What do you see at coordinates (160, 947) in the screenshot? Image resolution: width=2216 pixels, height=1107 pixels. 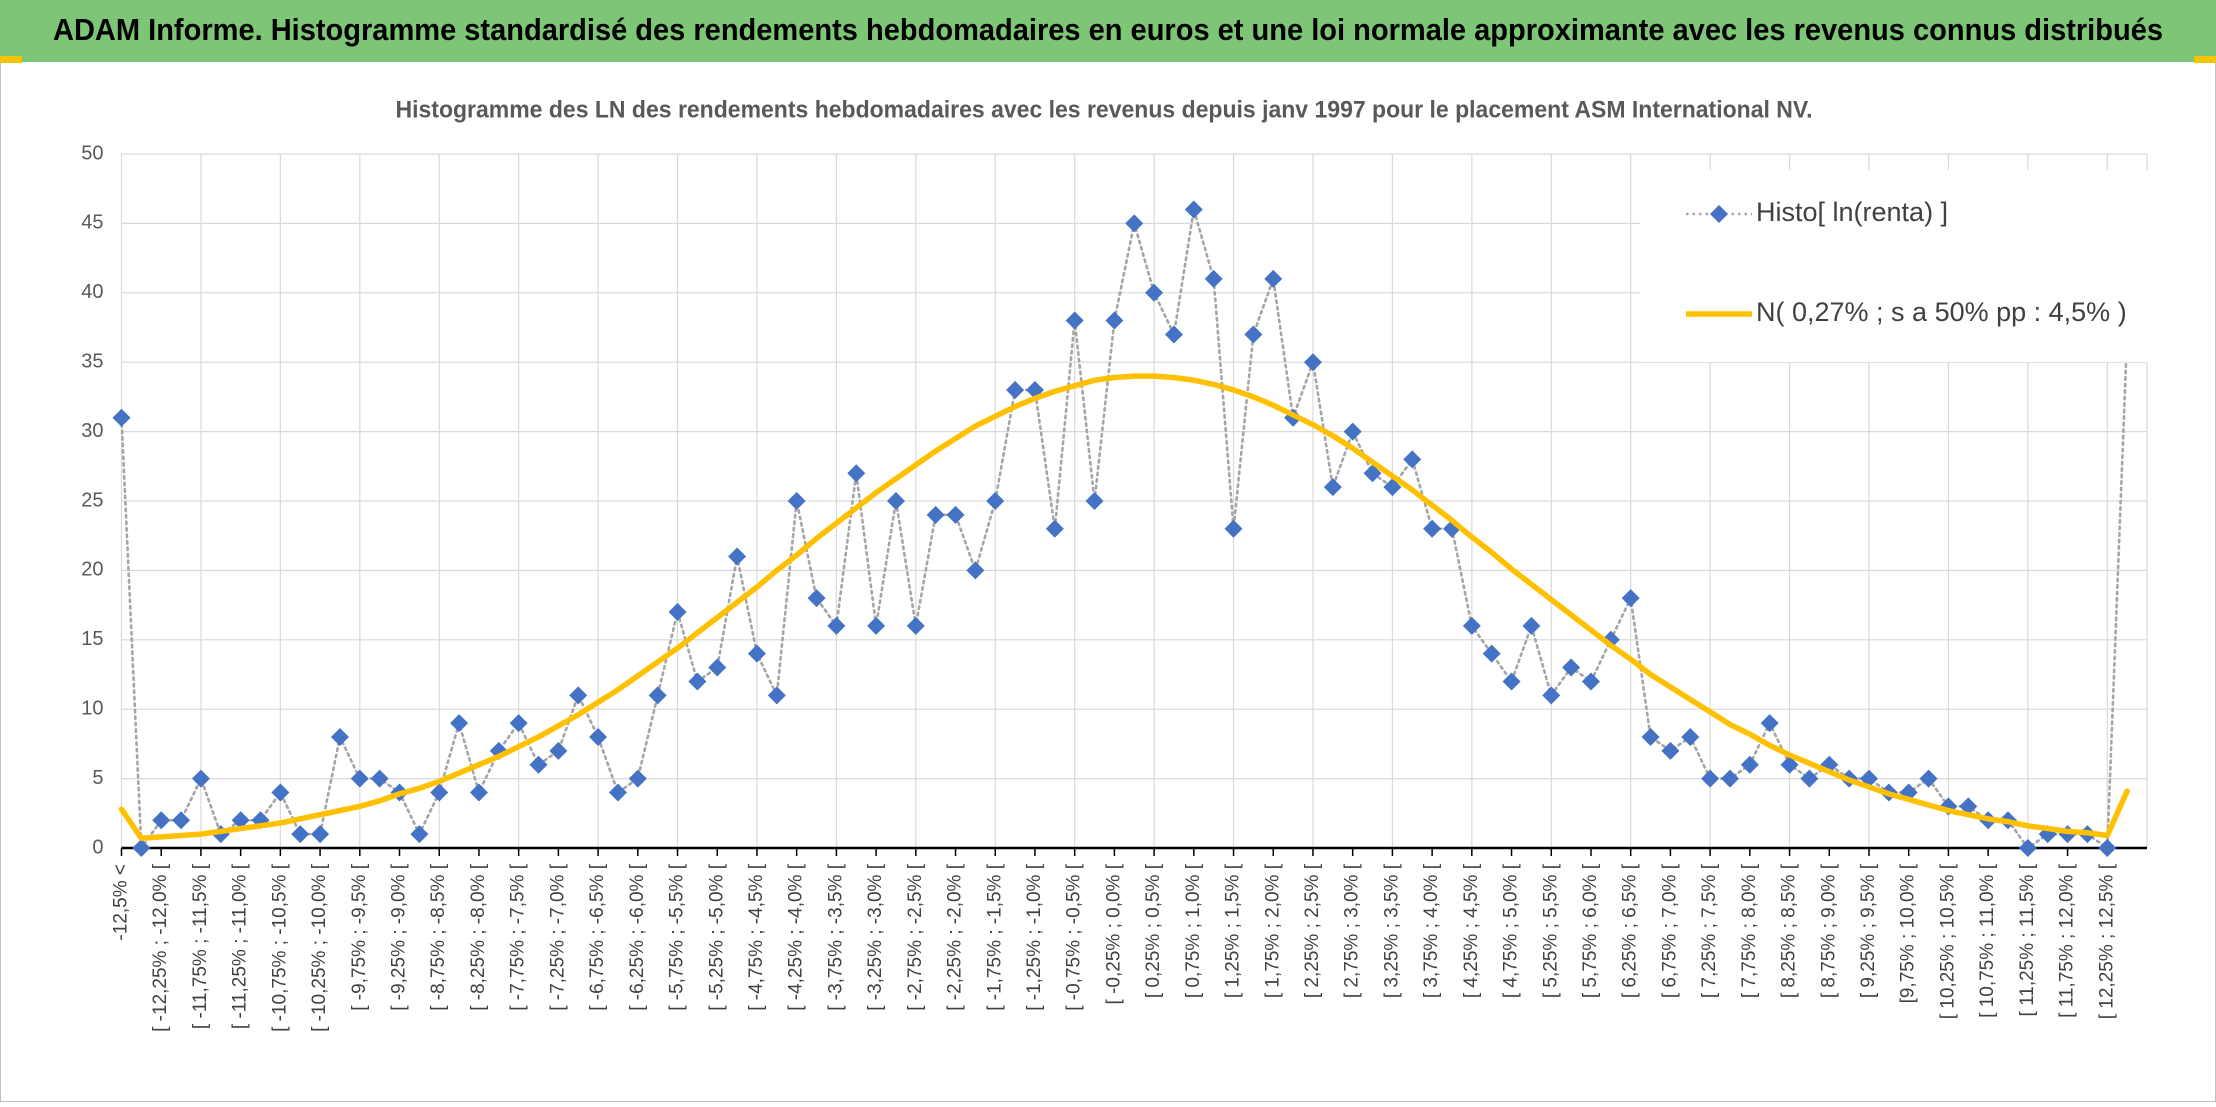 I see `x-tick-label: [ -12,25% ; -12,0% [` at bounding box center [160, 947].